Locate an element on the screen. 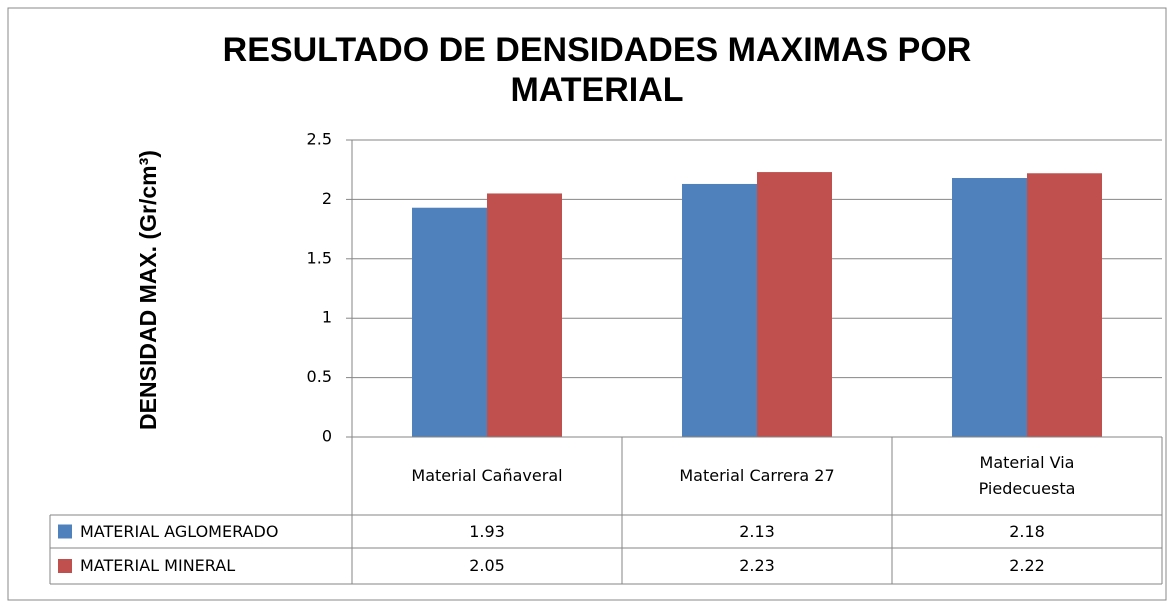  data-table-value: 2.05 is located at coordinates (487, 565).